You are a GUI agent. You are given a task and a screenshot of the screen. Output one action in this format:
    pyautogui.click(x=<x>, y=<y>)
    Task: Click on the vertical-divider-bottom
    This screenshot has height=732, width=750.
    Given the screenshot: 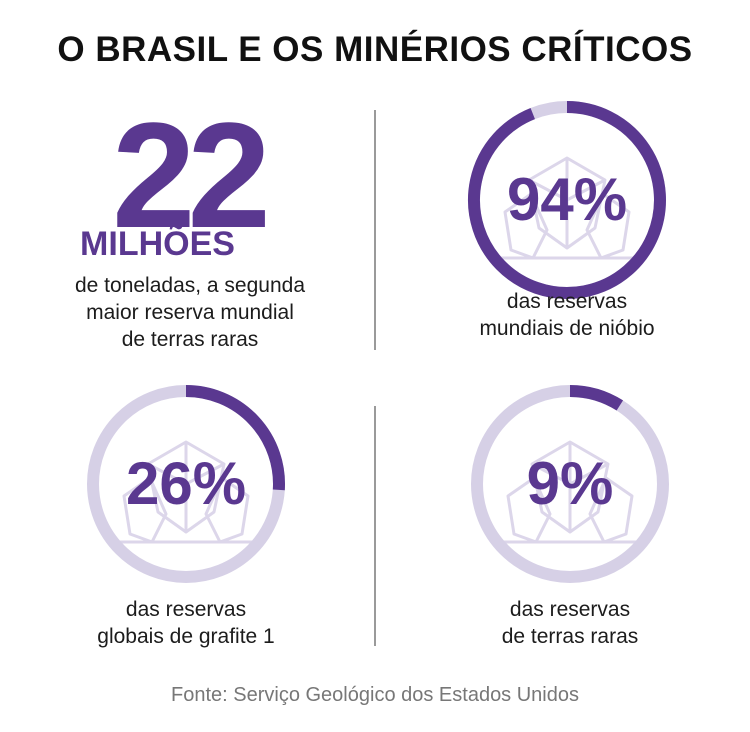 What is the action you would take?
    pyautogui.click(x=375, y=526)
    